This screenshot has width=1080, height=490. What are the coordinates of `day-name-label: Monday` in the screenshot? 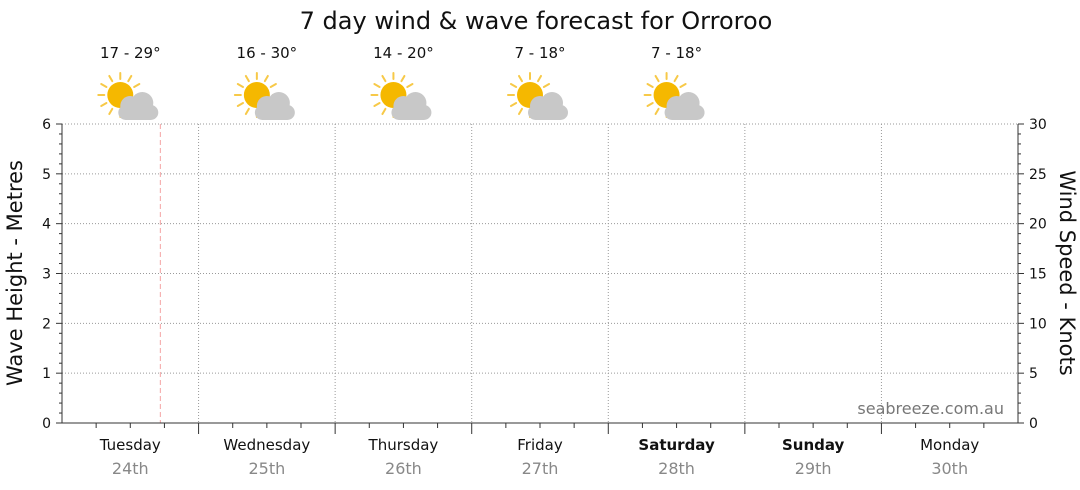 It's located at (949, 445).